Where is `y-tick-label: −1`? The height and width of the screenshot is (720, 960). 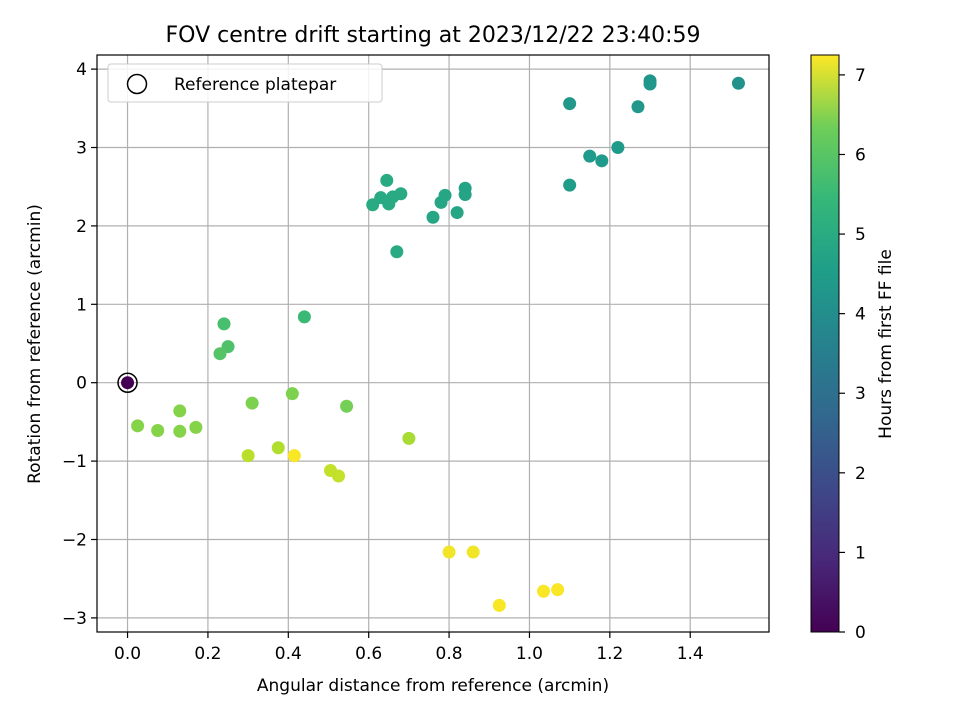
y-tick-label: −1 is located at coordinates (74, 462).